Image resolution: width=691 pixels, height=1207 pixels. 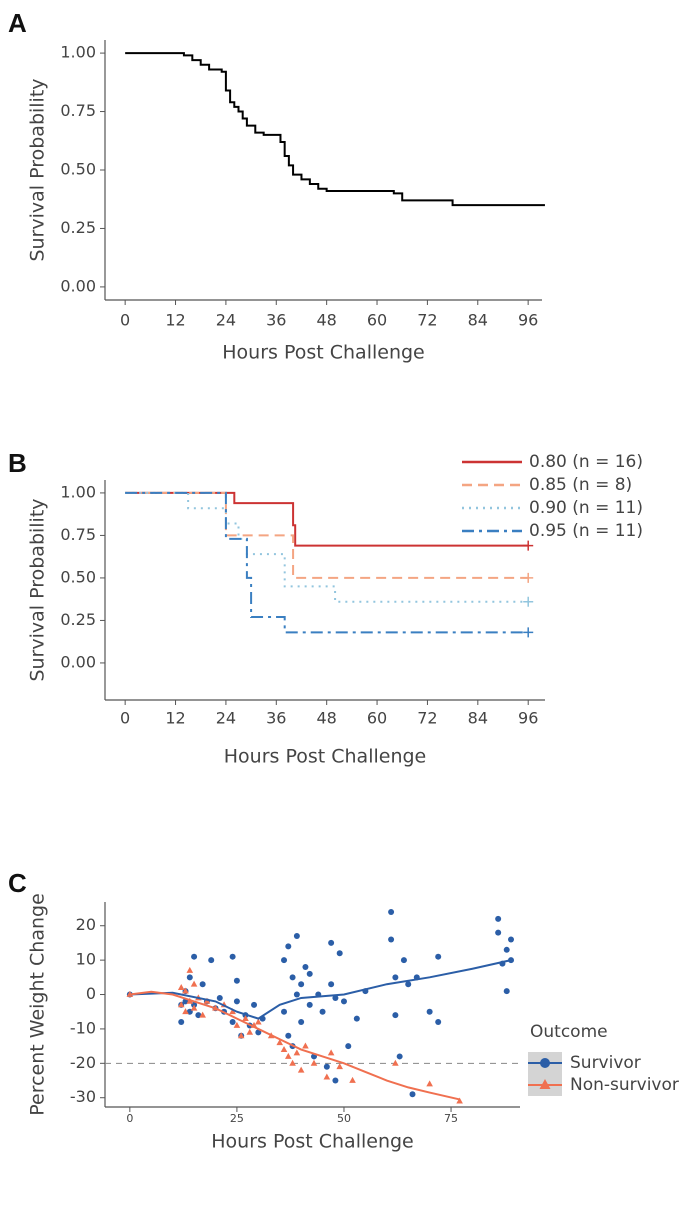 What do you see at coordinates (545, 1063) in the screenshot?
I see `legend-marker` at bounding box center [545, 1063].